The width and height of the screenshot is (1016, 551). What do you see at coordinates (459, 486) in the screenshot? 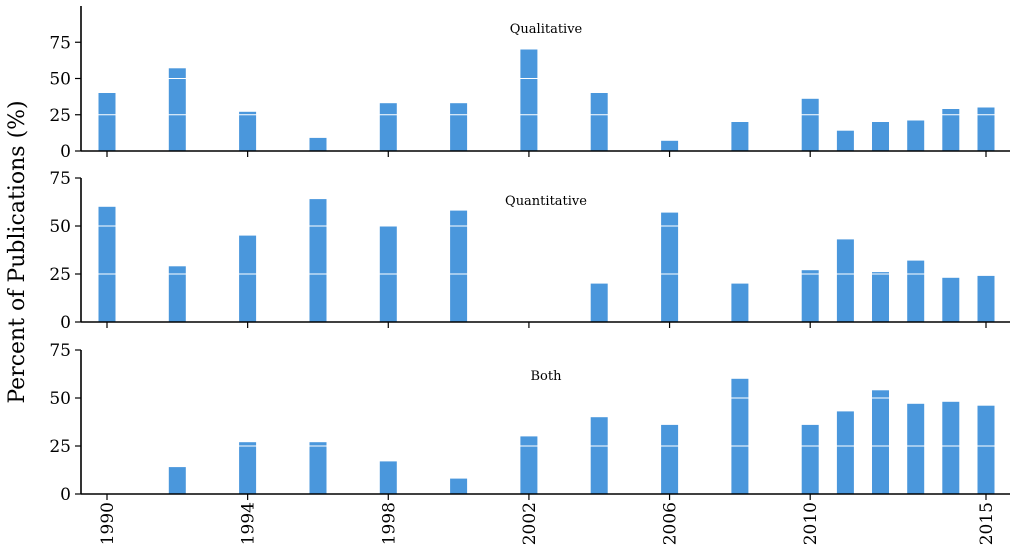
I see `bar-both-2000` at bounding box center [459, 486].